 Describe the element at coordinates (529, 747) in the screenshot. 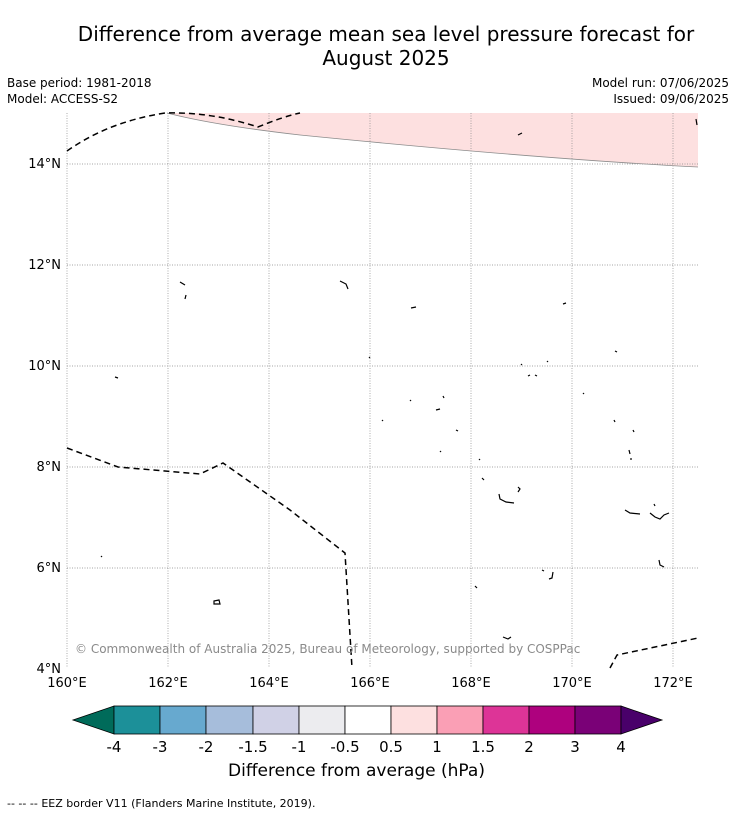

I see `colorbar-tick-label: 2` at that location.